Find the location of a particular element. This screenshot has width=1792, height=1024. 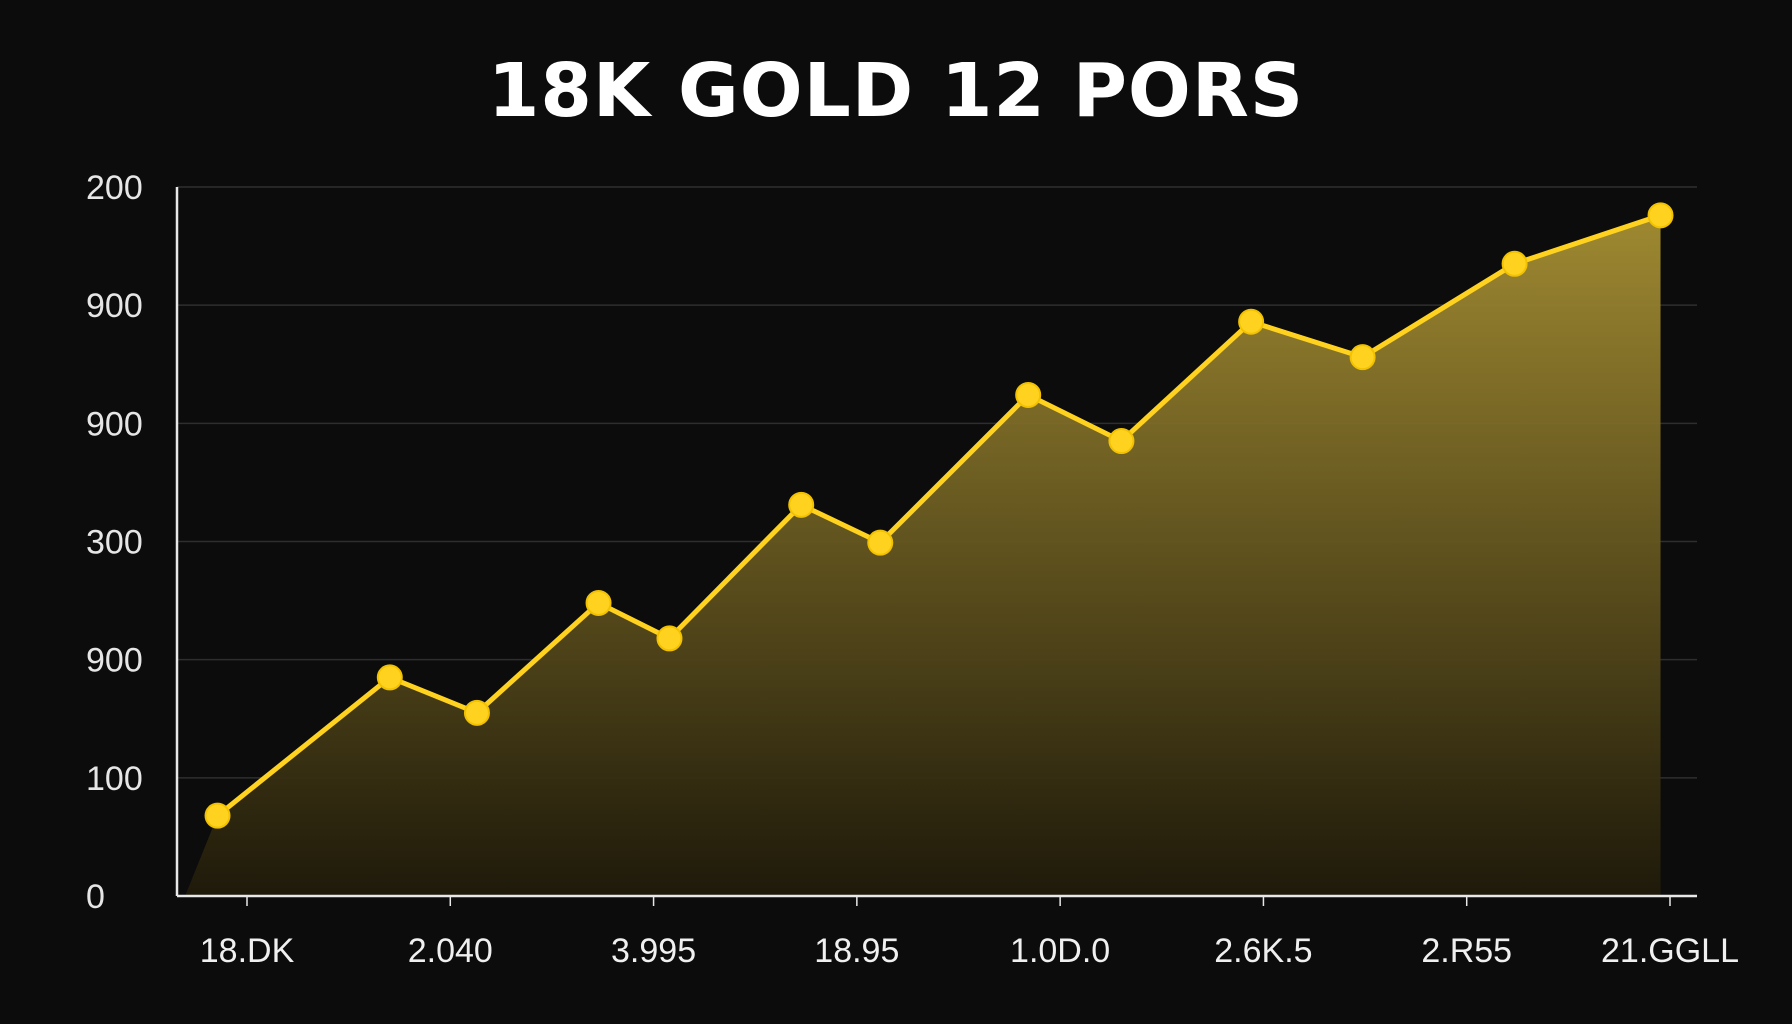

x-tick-label: 2.6K.5 is located at coordinates (1263, 951).